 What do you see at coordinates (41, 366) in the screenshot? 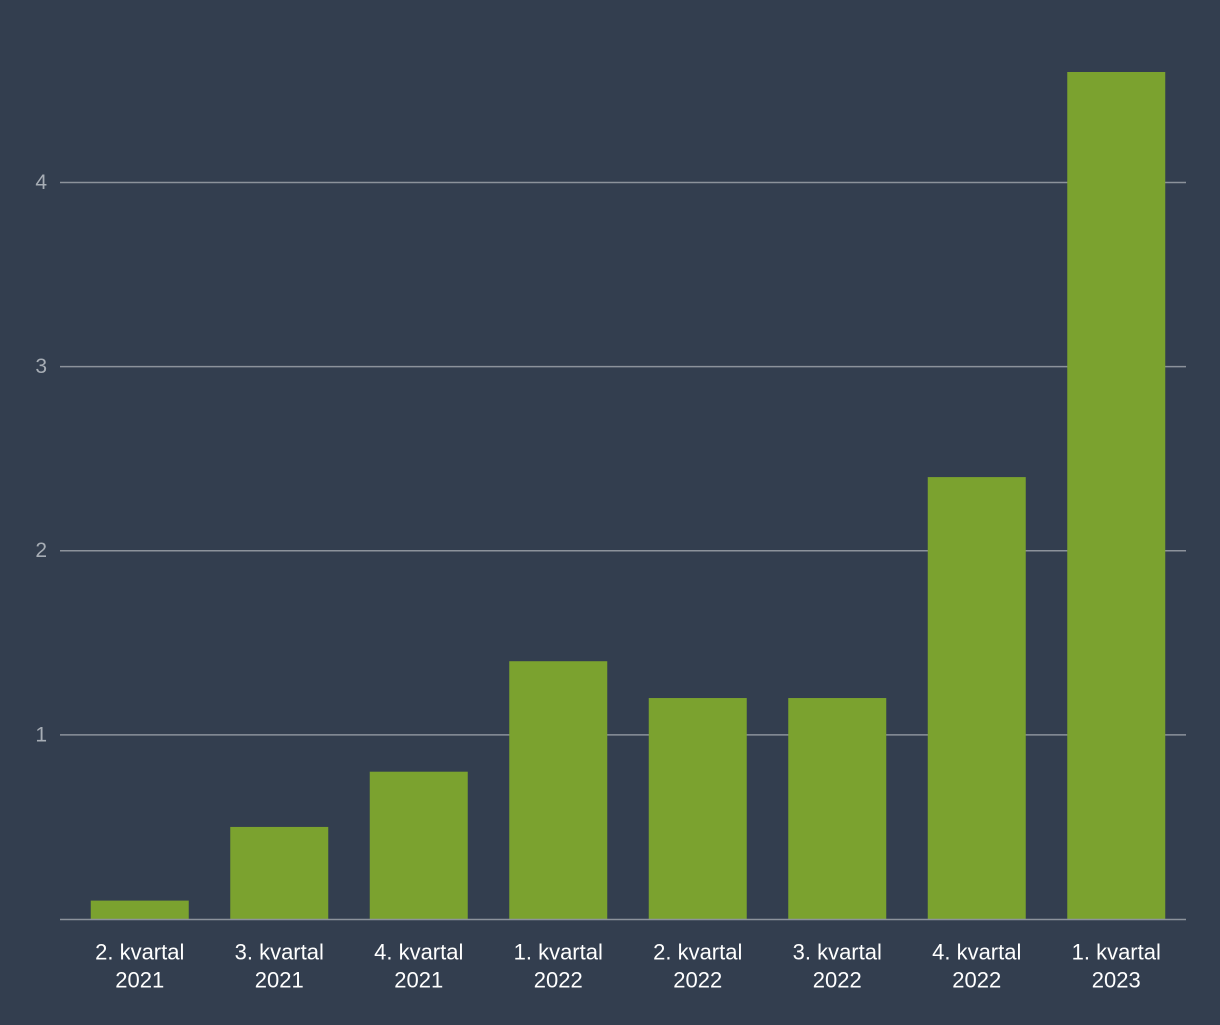
I see `y-tick-label: 3` at bounding box center [41, 366].